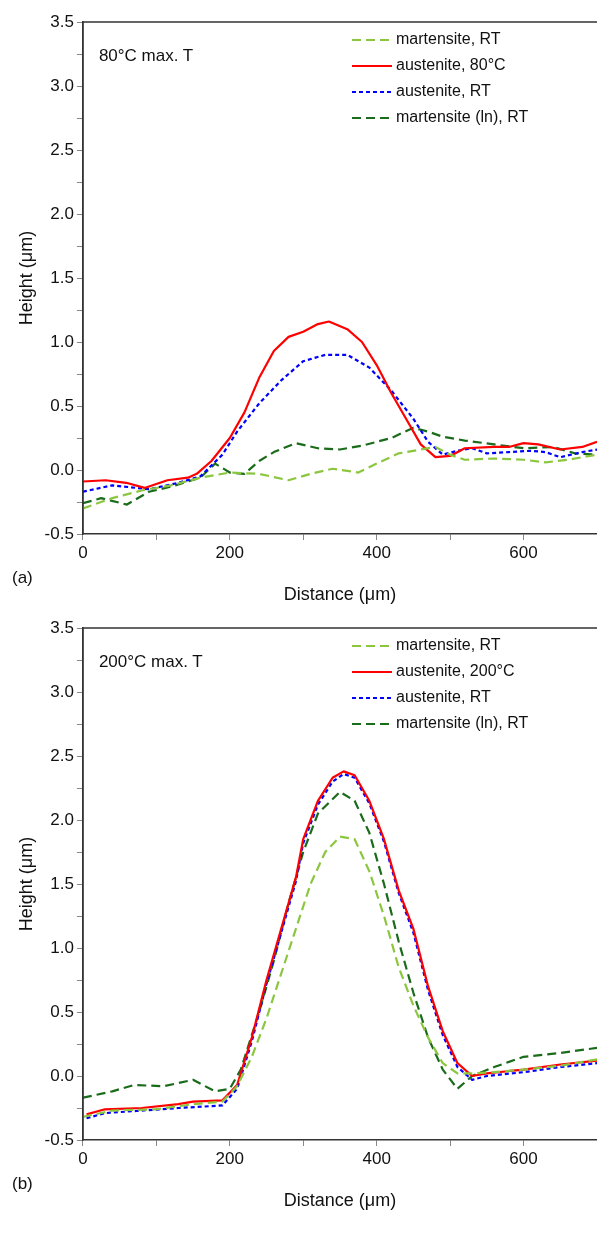  Describe the element at coordinates (146, 55) in the screenshot. I see `annotation: 80°C max. T` at that location.